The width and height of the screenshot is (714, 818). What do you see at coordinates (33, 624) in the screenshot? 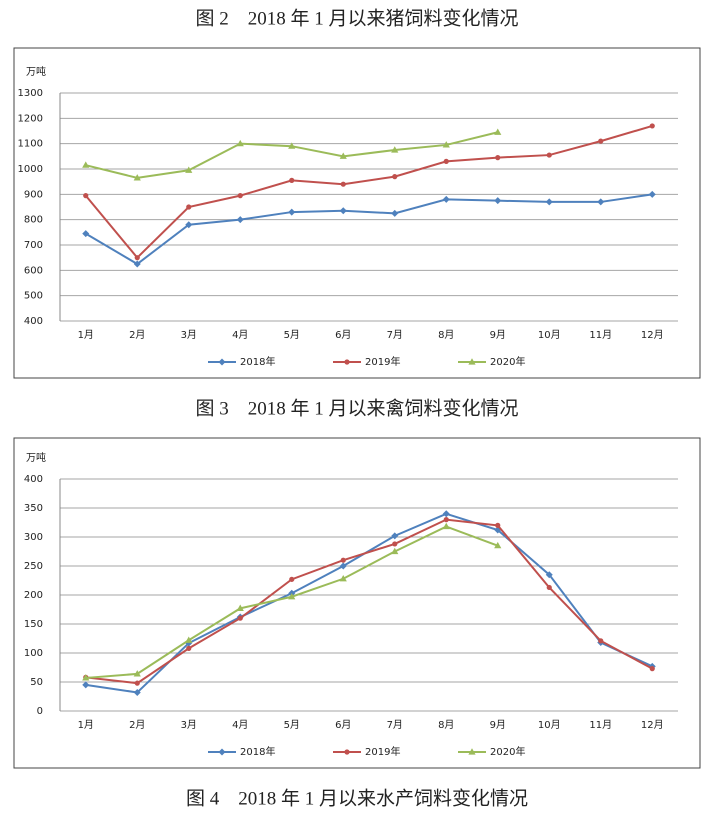
I see `y-tick-label: 150` at bounding box center [33, 624].